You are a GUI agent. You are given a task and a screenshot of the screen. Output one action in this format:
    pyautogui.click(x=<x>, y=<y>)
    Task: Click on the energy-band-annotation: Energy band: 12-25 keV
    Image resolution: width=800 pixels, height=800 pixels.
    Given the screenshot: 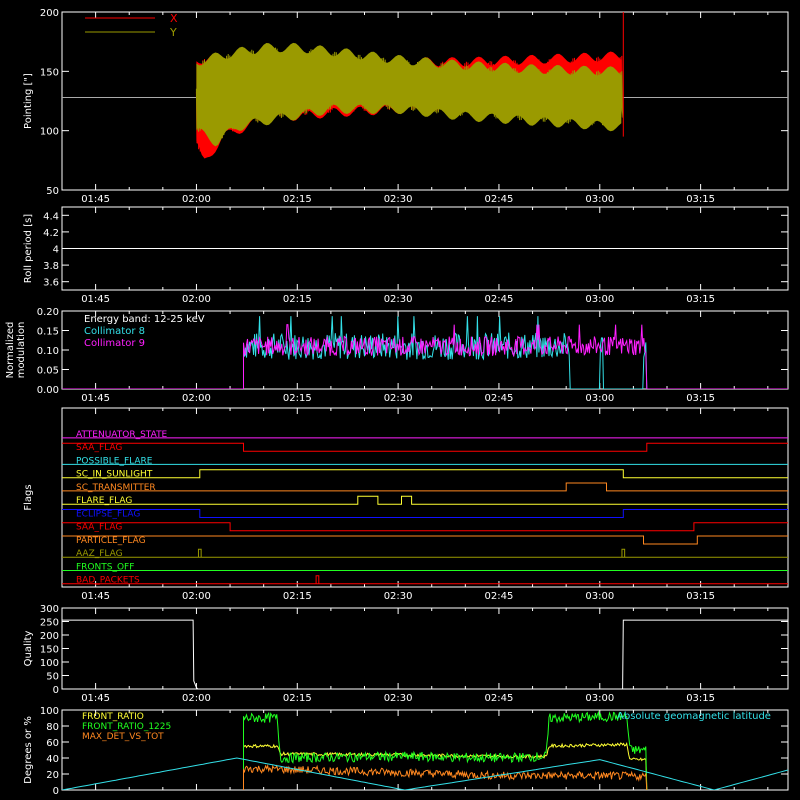 What is the action you would take?
    pyautogui.click(x=144, y=319)
    